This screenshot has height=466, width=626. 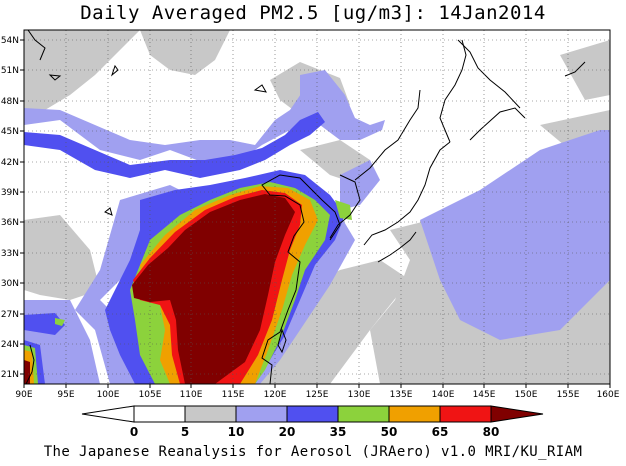 What do you see at coordinates (150, 395) in the screenshot?
I see `lon-label: 105E` at bounding box center [150, 395].